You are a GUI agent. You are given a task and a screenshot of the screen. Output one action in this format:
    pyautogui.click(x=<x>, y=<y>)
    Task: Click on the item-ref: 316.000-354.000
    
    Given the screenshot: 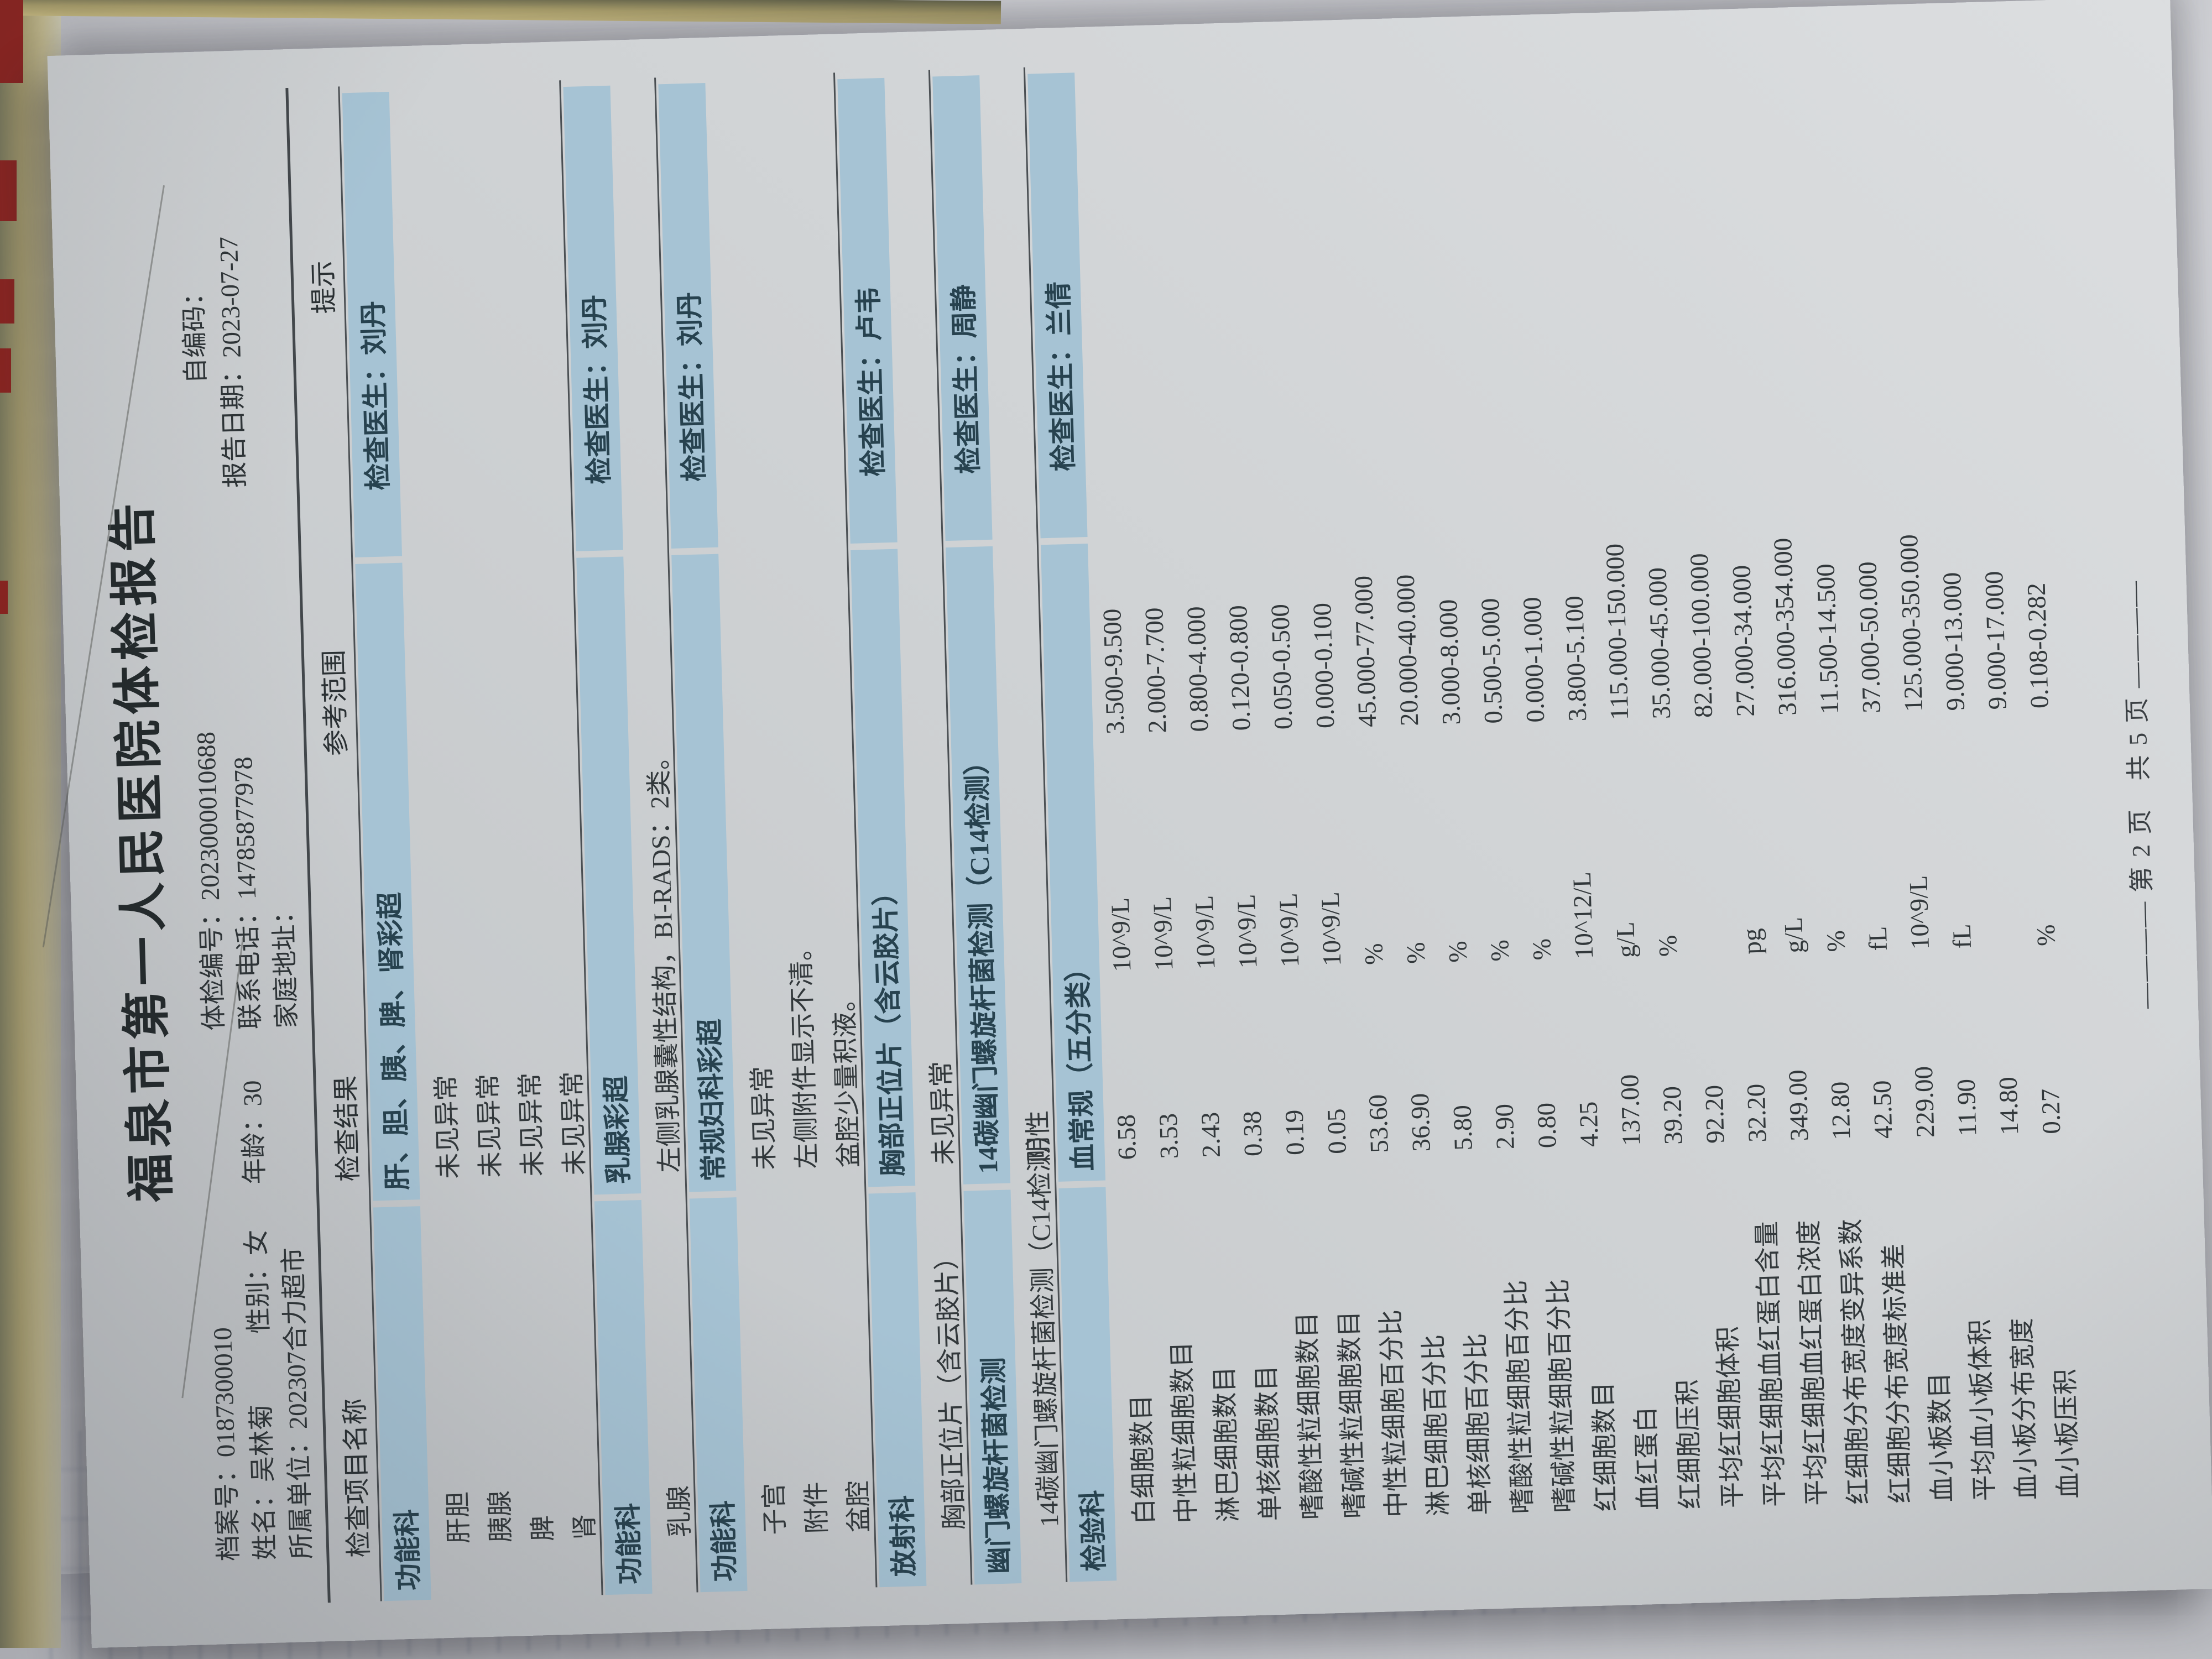 What is the action you would take?
    pyautogui.click(x=1786, y=626)
    